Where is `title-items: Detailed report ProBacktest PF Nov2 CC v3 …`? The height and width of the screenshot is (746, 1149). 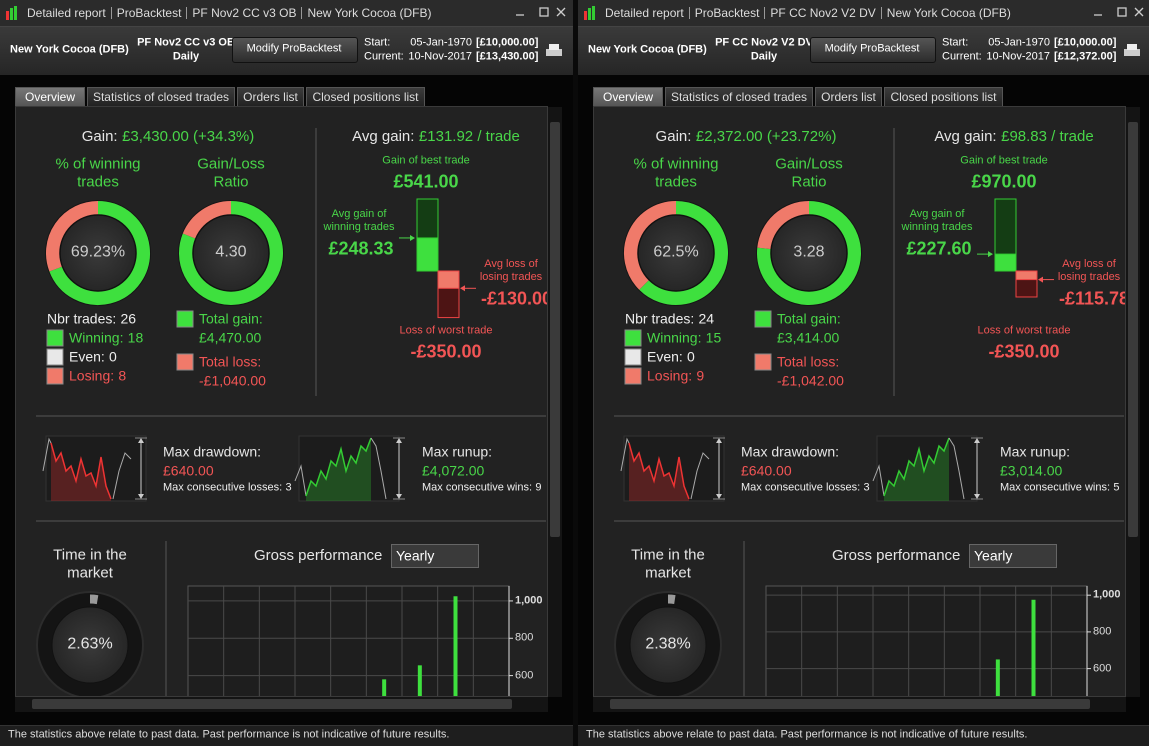
title-items: Detailed report ProBacktest PF Nov2 CC v3 … is located at coordinates (229, 13).